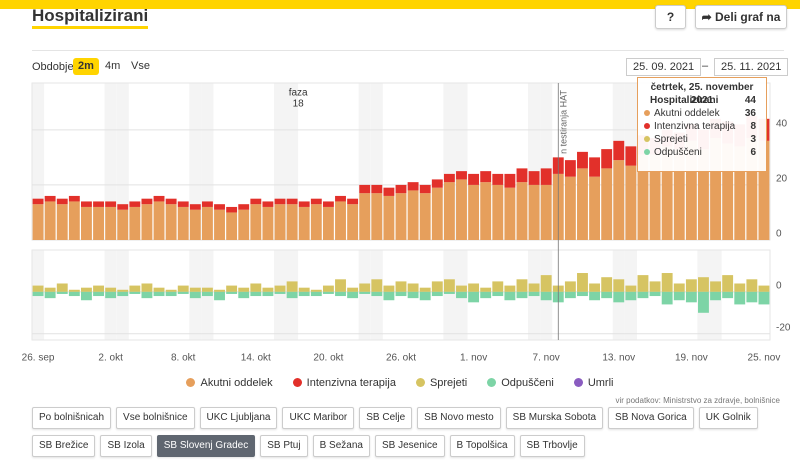  Describe the element at coordinates (364, 295) in the screenshot. I see `weekend-band` at that location.